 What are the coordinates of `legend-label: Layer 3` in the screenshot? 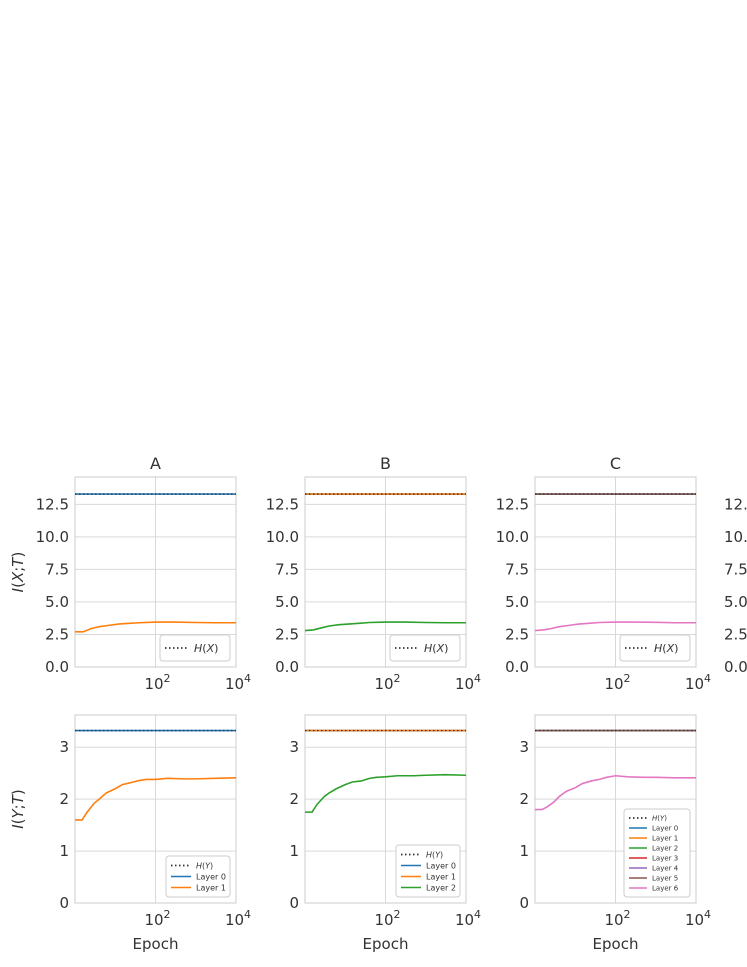 It's located at (665, 858).